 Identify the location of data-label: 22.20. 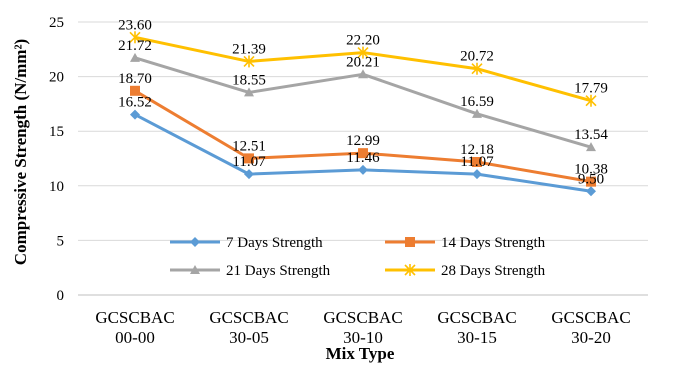
(363, 41).